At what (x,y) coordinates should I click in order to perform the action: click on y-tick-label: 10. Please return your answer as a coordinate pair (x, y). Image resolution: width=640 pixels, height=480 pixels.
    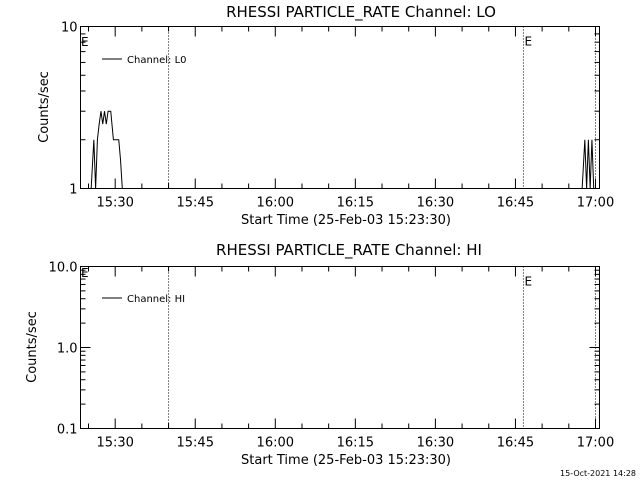
    Looking at the image, I should click on (69, 28).